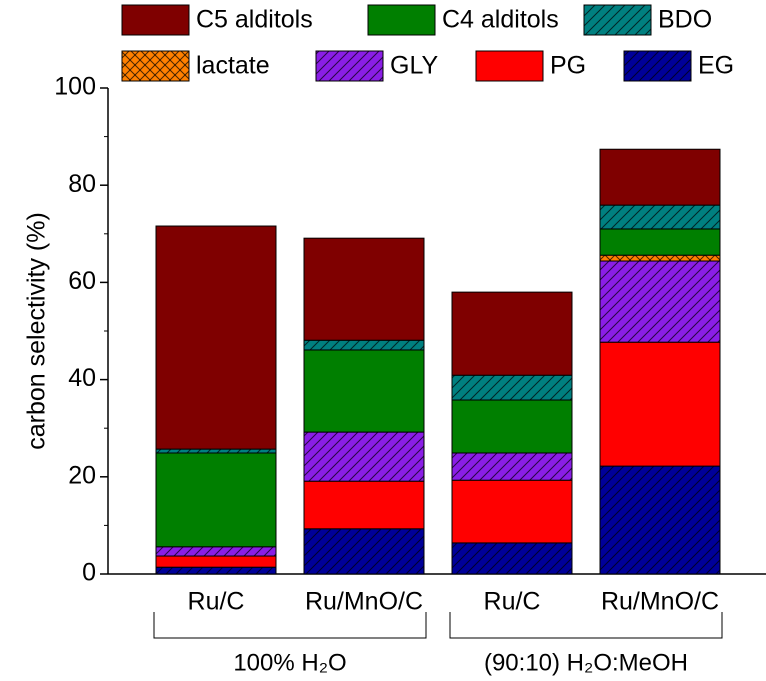 This screenshot has height=681, width=766. What do you see at coordinates (586, 662) in the screenshot?
I see `group-label: (90:10) H₂O:MeOH` at bounding box center [586, 662].